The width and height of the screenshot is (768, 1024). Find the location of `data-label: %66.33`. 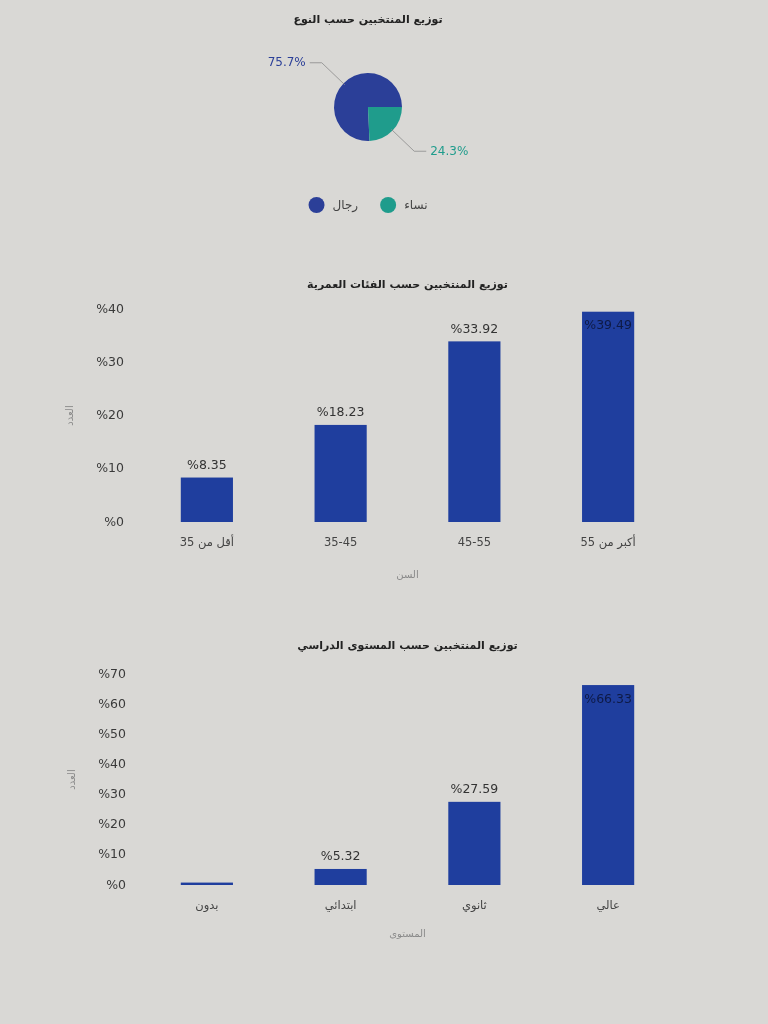

data-label: %66.33 is located at coordinates (608, 698).